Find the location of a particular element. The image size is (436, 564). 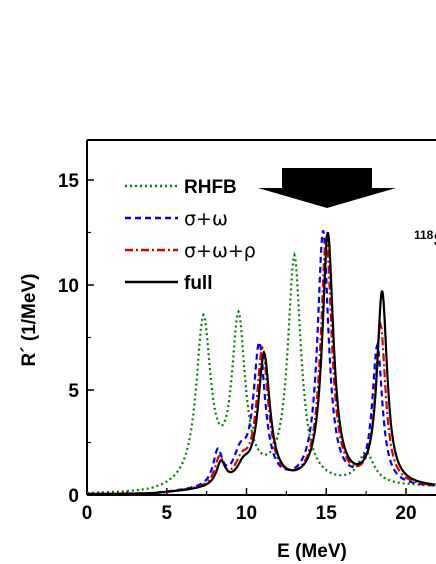

x-tick-label: 0 is located at coordinates (87, 513).